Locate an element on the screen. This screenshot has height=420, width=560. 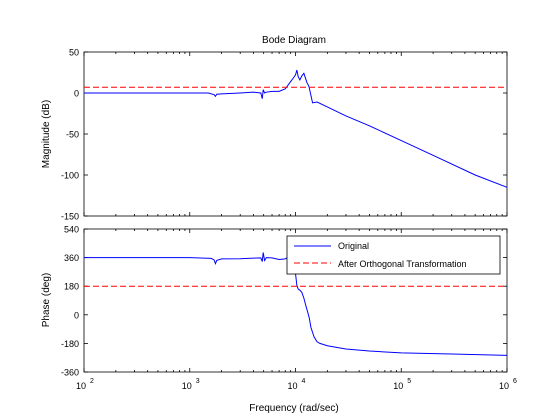
x-axis-label: Frequency (rad/sec) is located at coordinates (293, 408).